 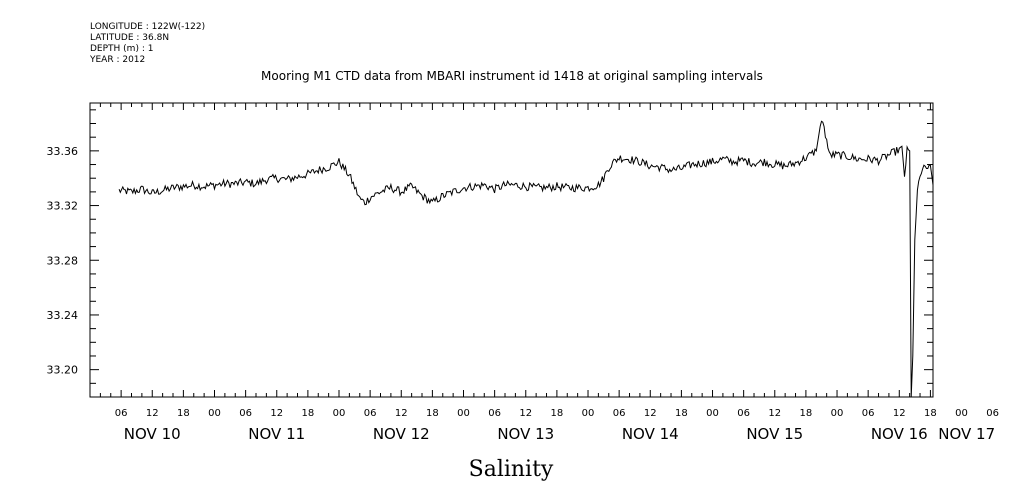 I want to click on day-tick-label: NOV 11, so click(x=276, y=434).